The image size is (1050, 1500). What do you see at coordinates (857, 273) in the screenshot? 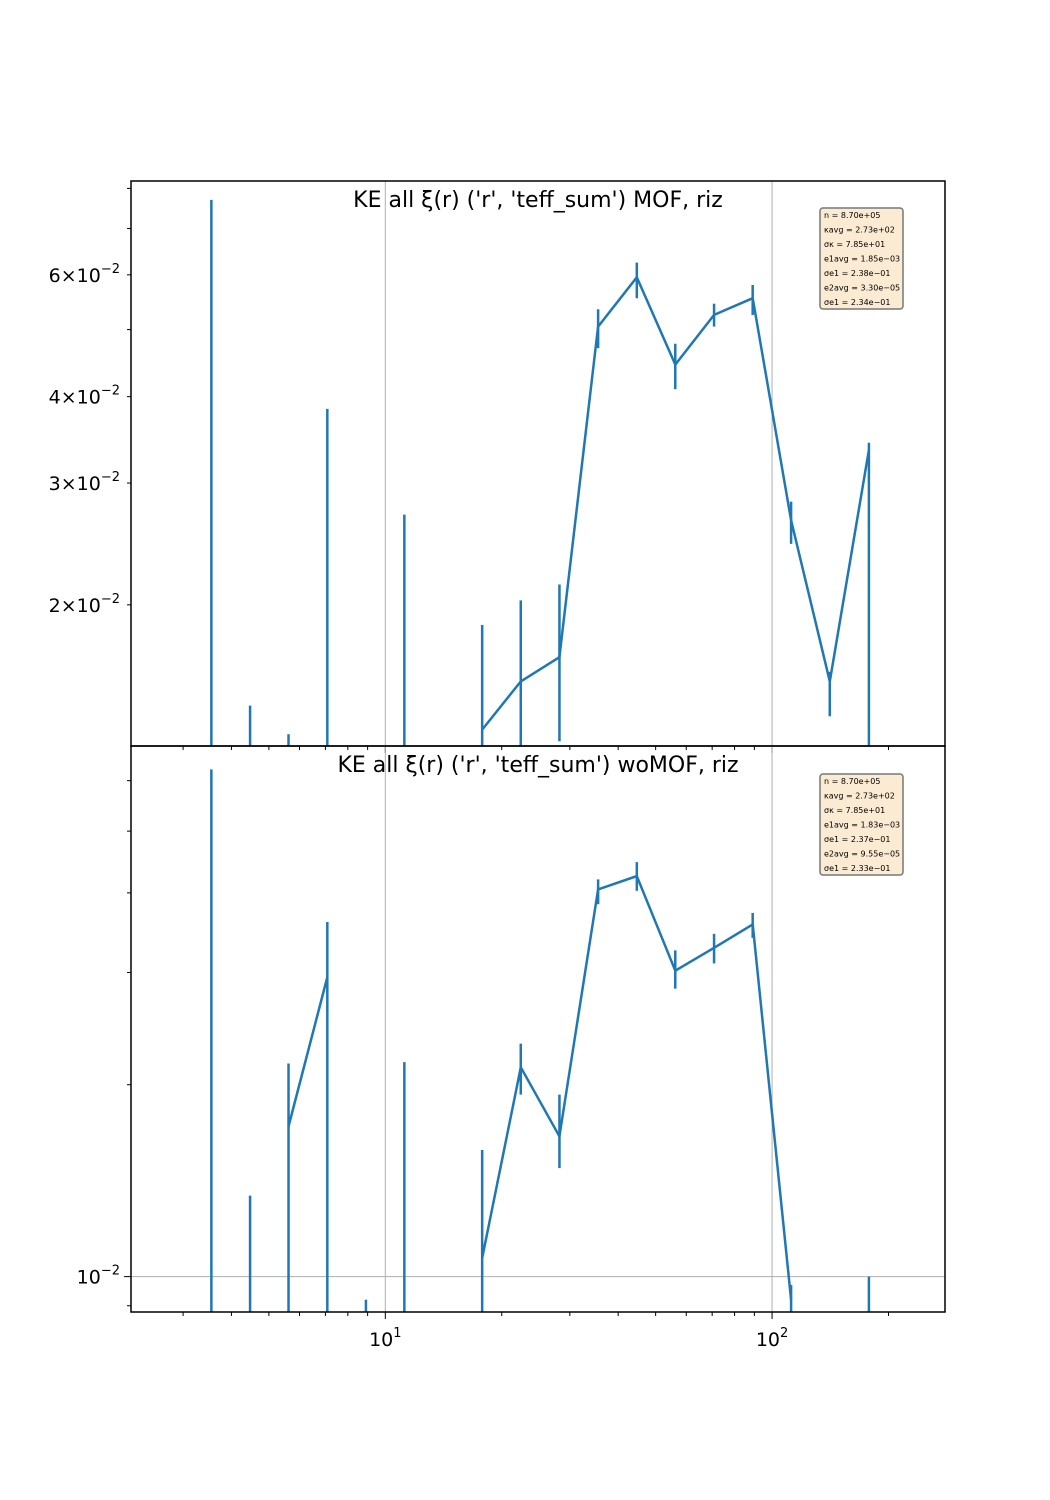
I see `stats-line: σe1 = 2.38e−01` at bounding box center [857, 273].